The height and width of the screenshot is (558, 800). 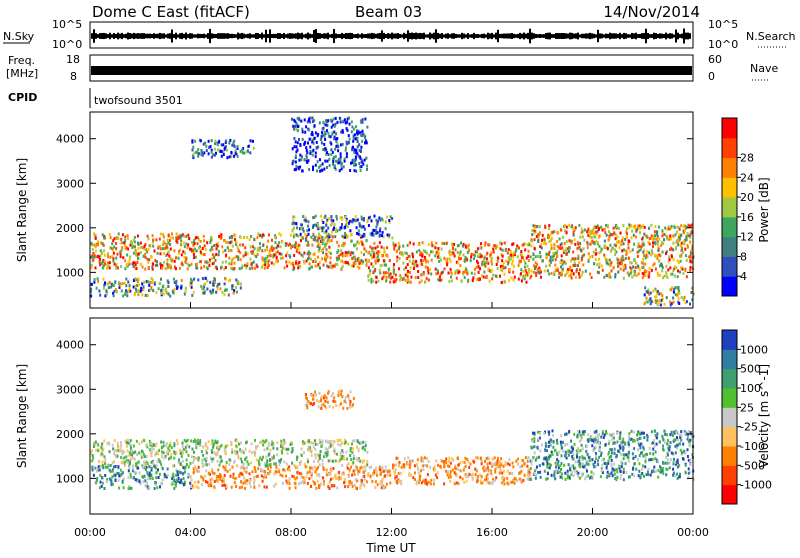 What do you see at coordinates (711, 76) in the screenshot?
I see `nave-tick-bottom: 0` at bounding box center [711, 76].